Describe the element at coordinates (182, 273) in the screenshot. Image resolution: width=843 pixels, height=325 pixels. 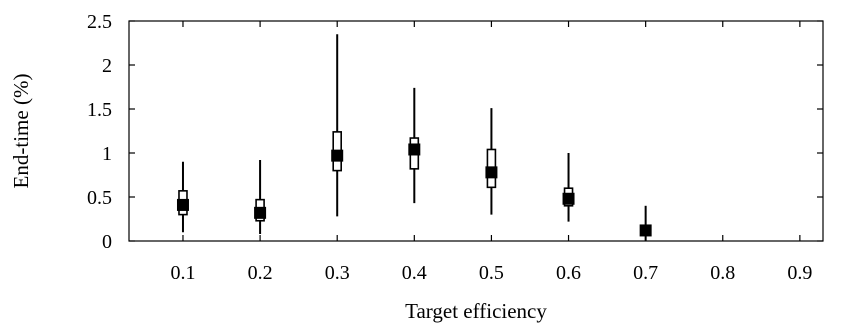
I see `x-tick-label: 0.1` at that location.